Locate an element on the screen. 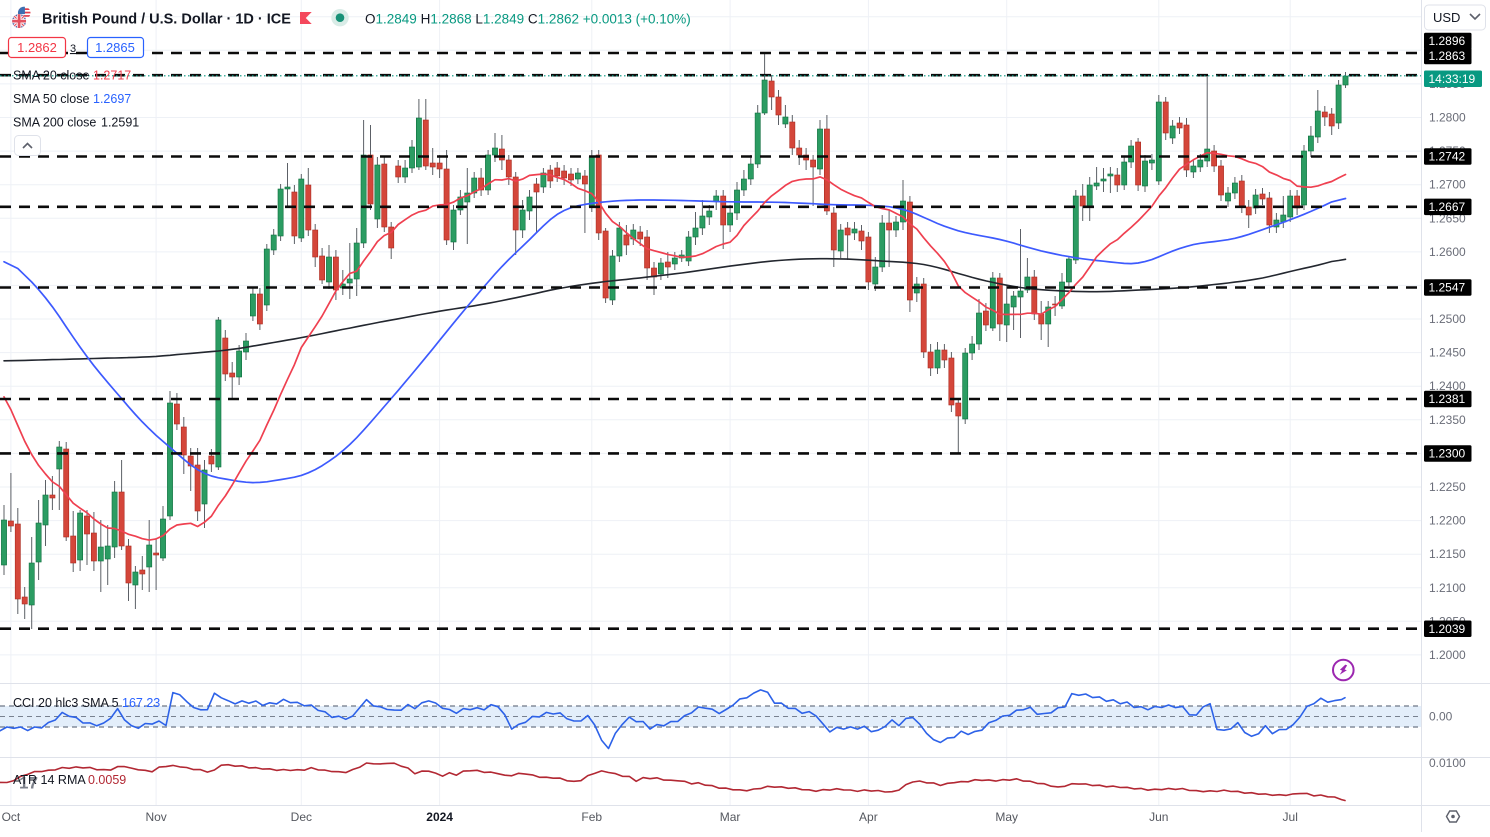 The image size is (1490, 837). svg-text: USD is located at coordinates (1446, 17).